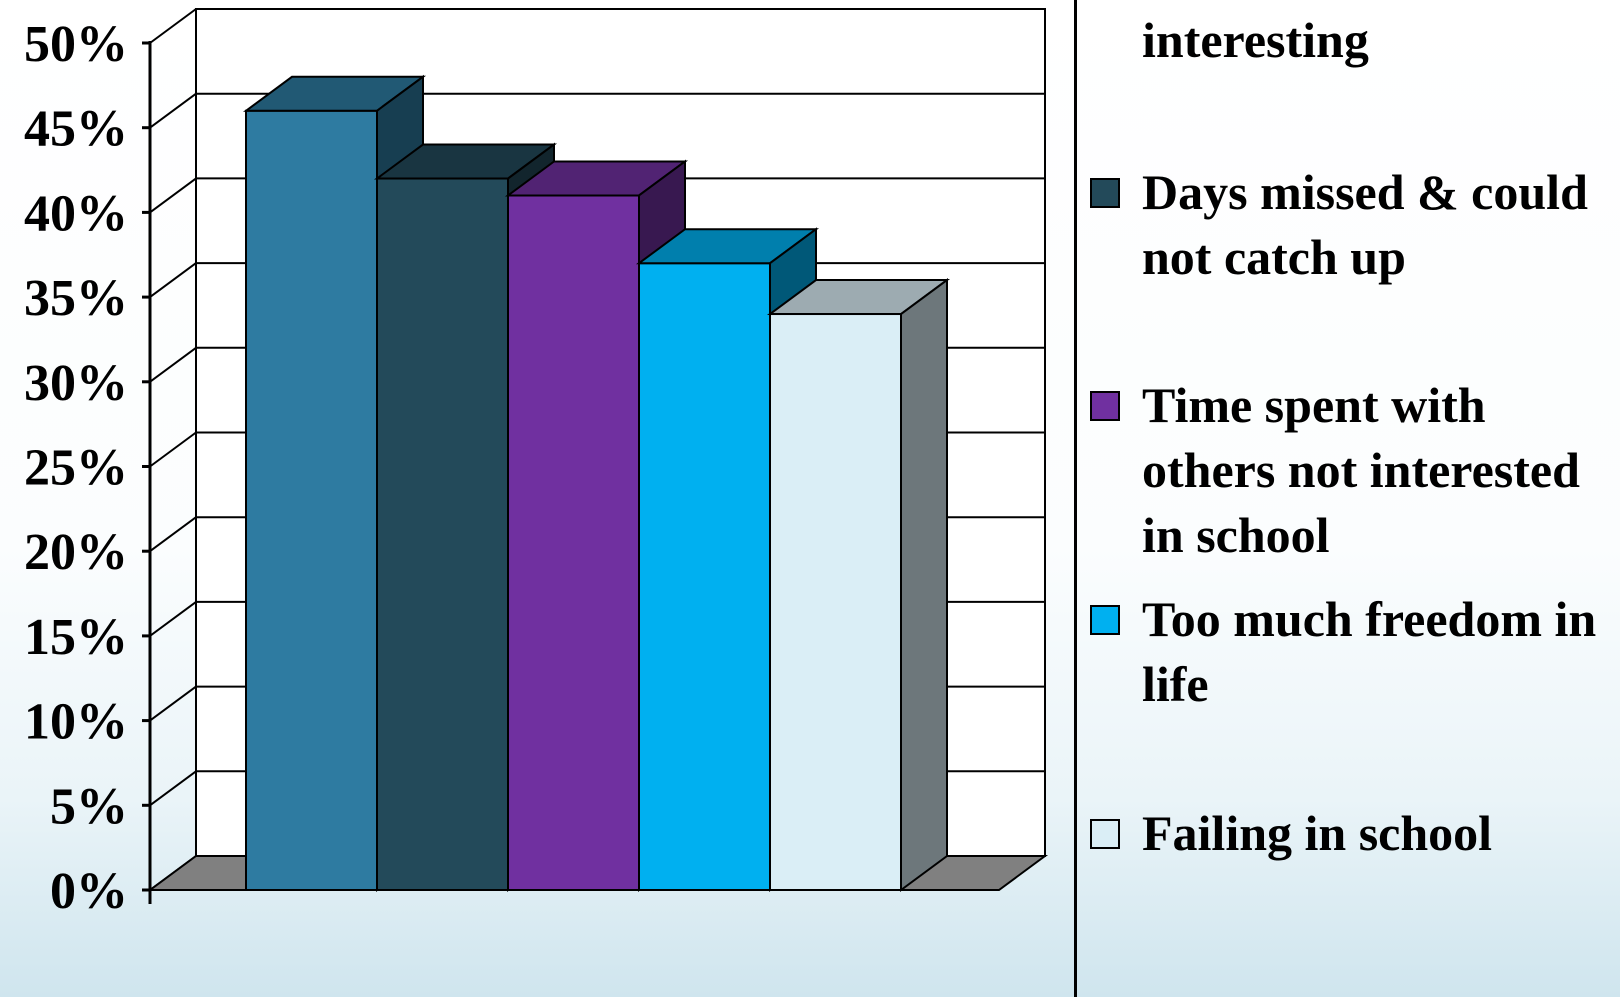 This screenshot has width=1620, height=997. Describe the element at coordinates (76, 298) in the screenshot. I see `y-tick-label: 35%` at that location.